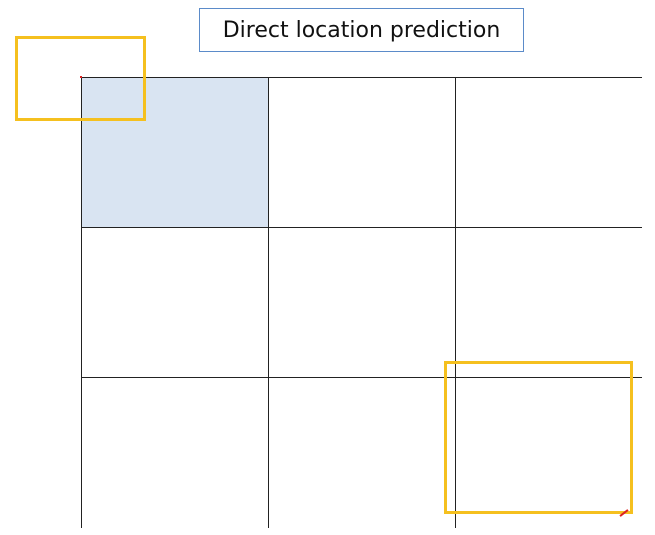 Image resolution: width=655 pixels, height=535 pixels. I want to click on bounding-box-top-left, so click(80, 78).